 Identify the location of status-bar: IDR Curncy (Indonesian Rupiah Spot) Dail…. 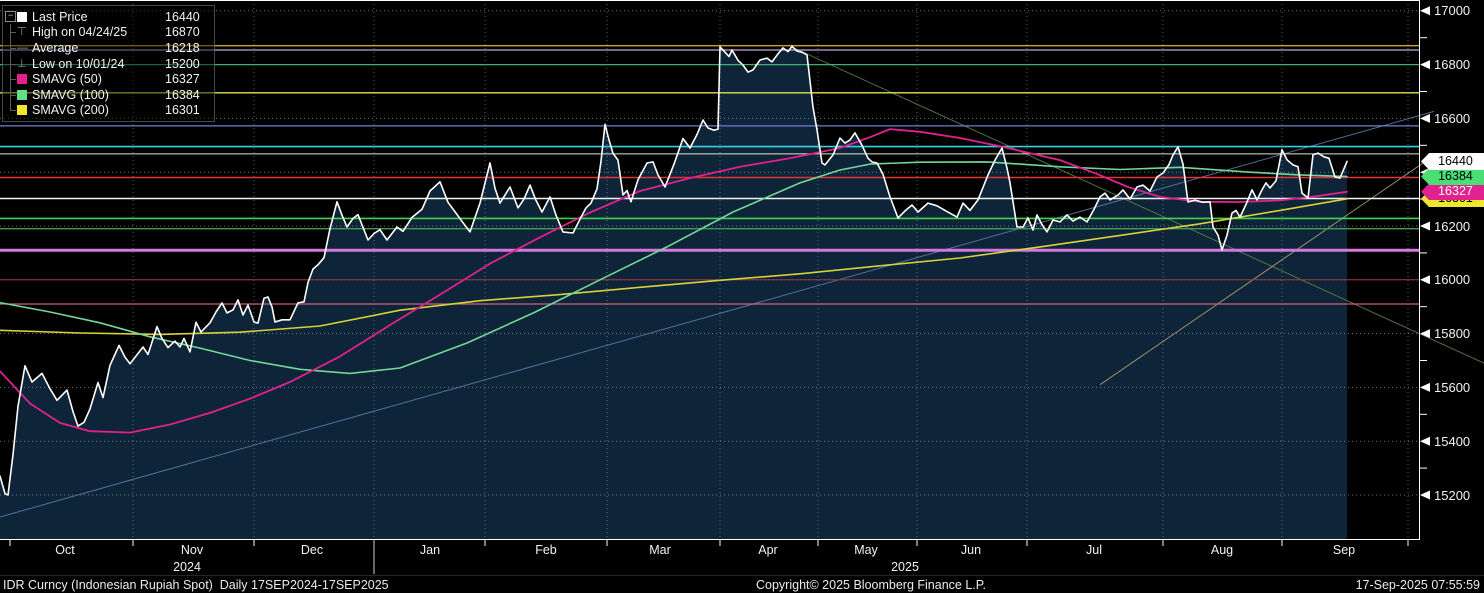
(742, 584).